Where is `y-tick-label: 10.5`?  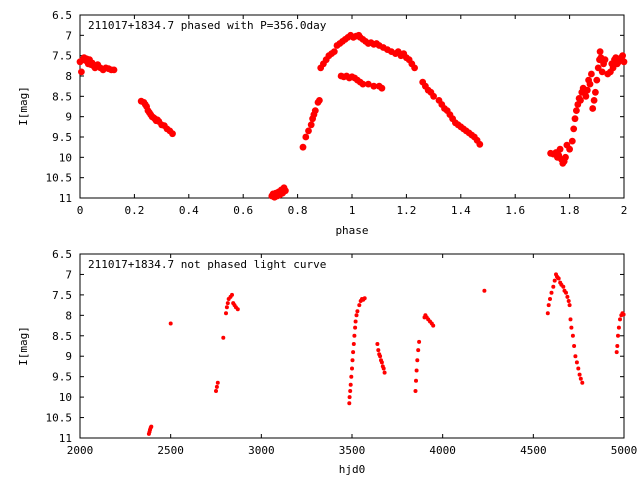 y-tick-label: 10.5 is located at coordinates (59, 418).